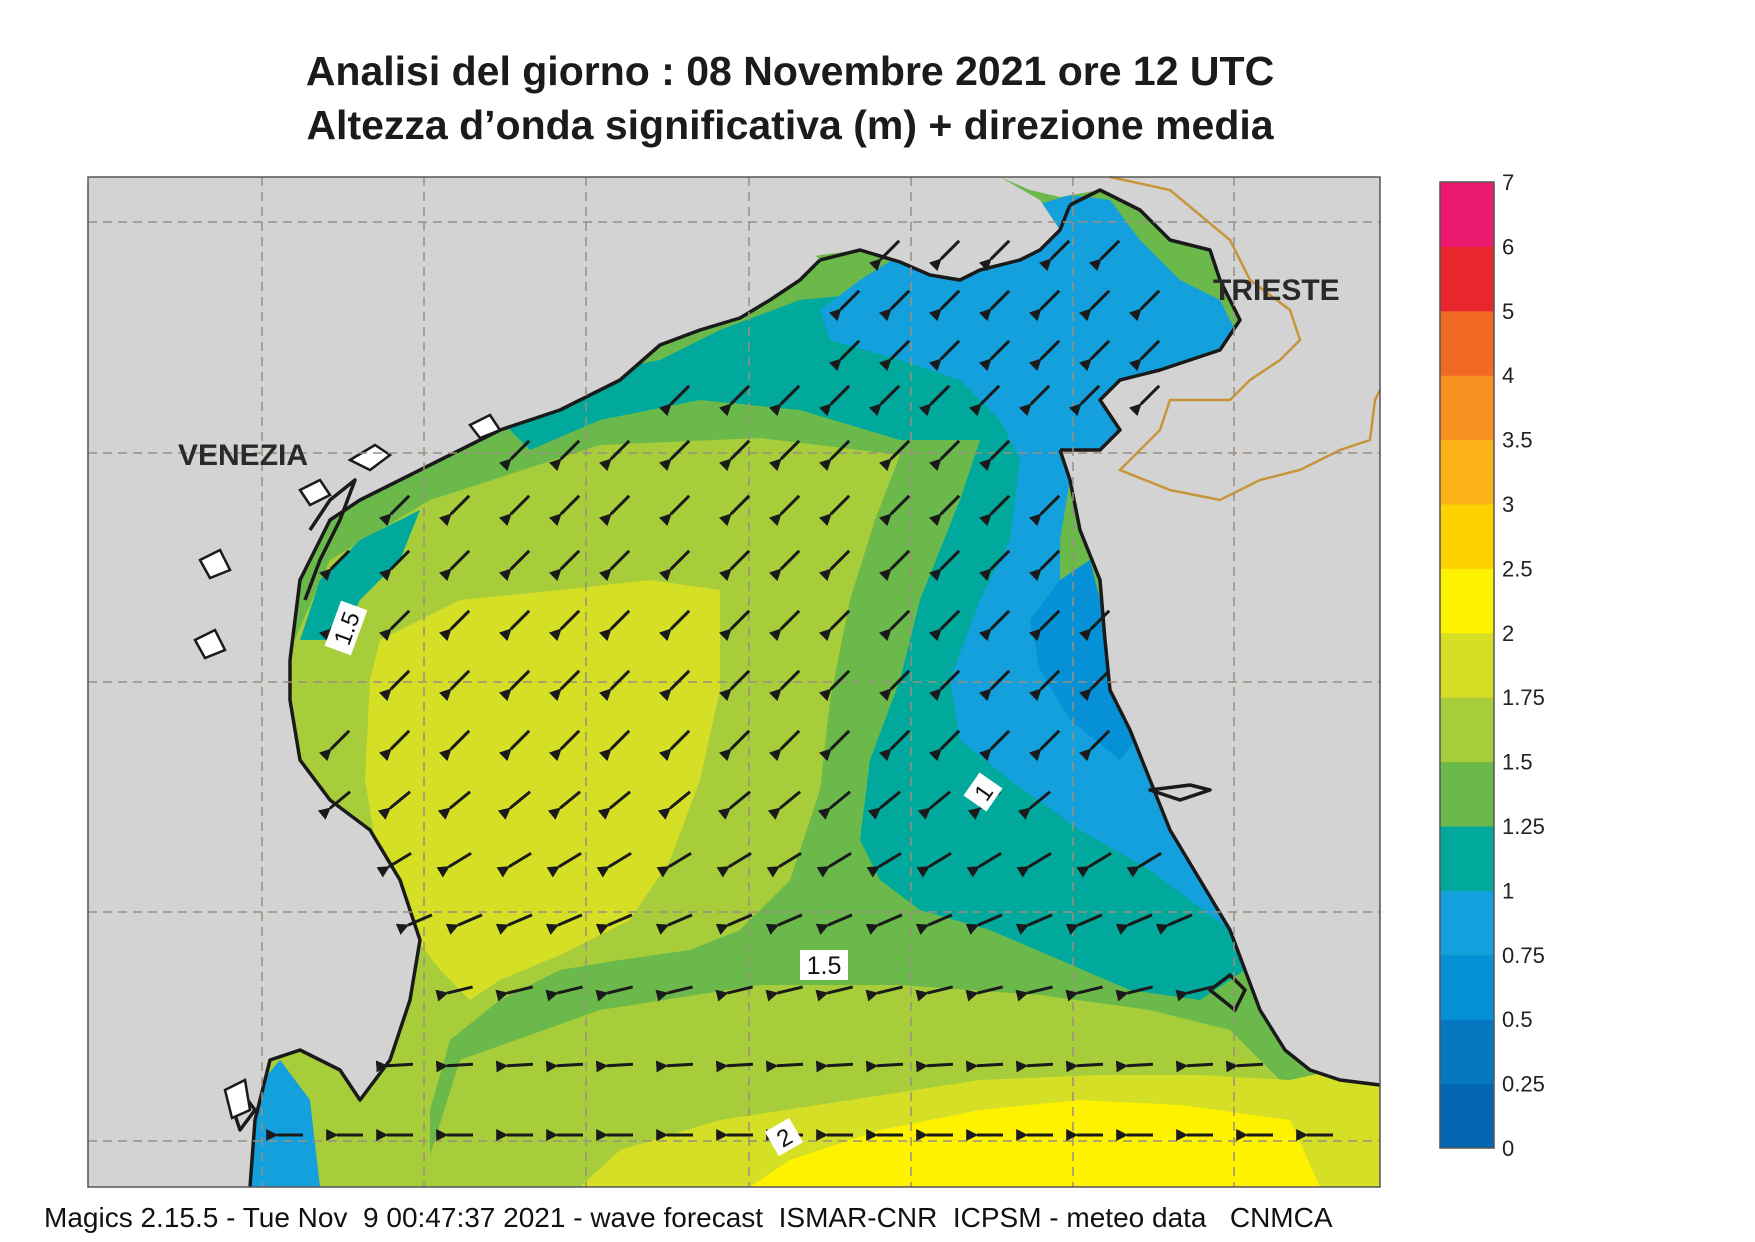 This screenshot has height=1242, width=1755. Describe the element at coordinates (1523, 697) in the screenshot. I see `legend-label: 1.75` at that location.